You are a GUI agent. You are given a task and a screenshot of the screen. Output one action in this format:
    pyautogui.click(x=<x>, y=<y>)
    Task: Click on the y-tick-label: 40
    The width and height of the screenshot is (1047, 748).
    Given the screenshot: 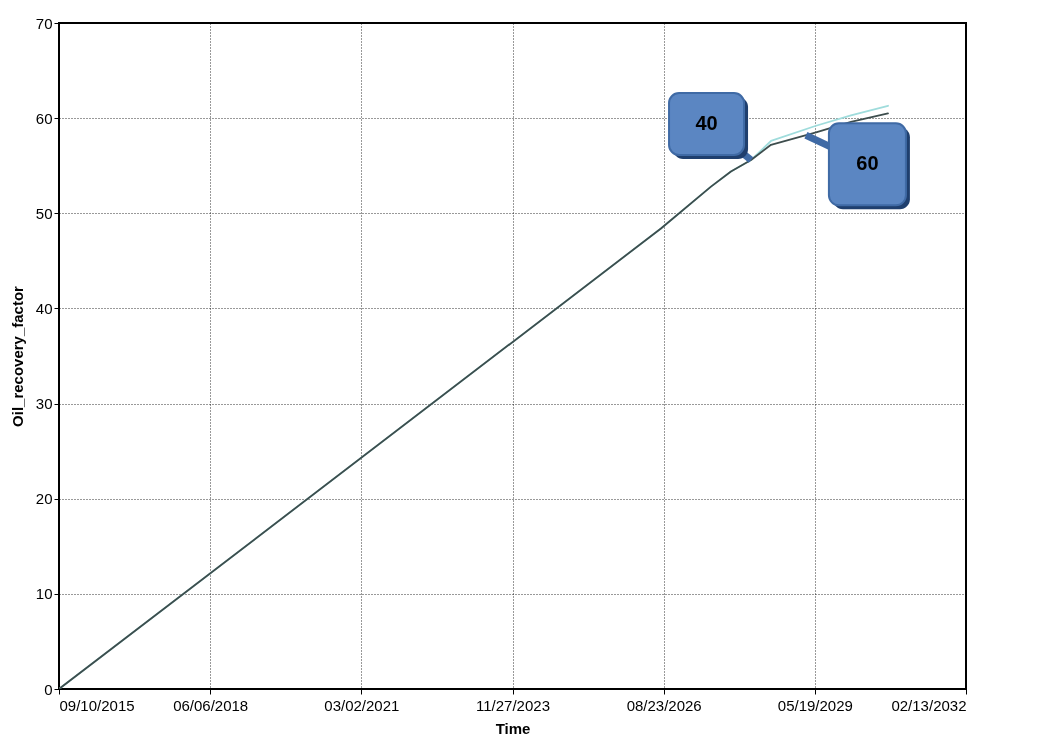 What is the action you would take?
    pyautogui.click(x=44, y=308)
    